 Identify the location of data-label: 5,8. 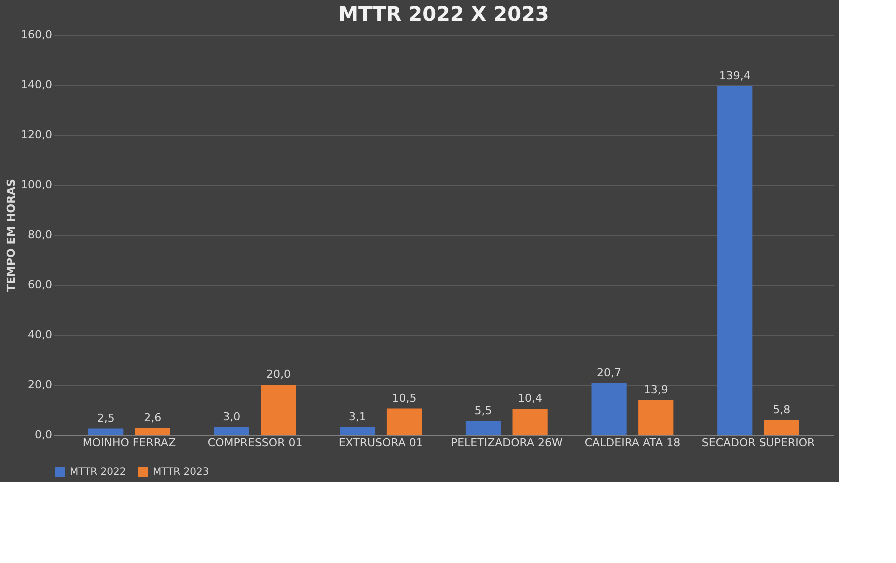
(782, 410).